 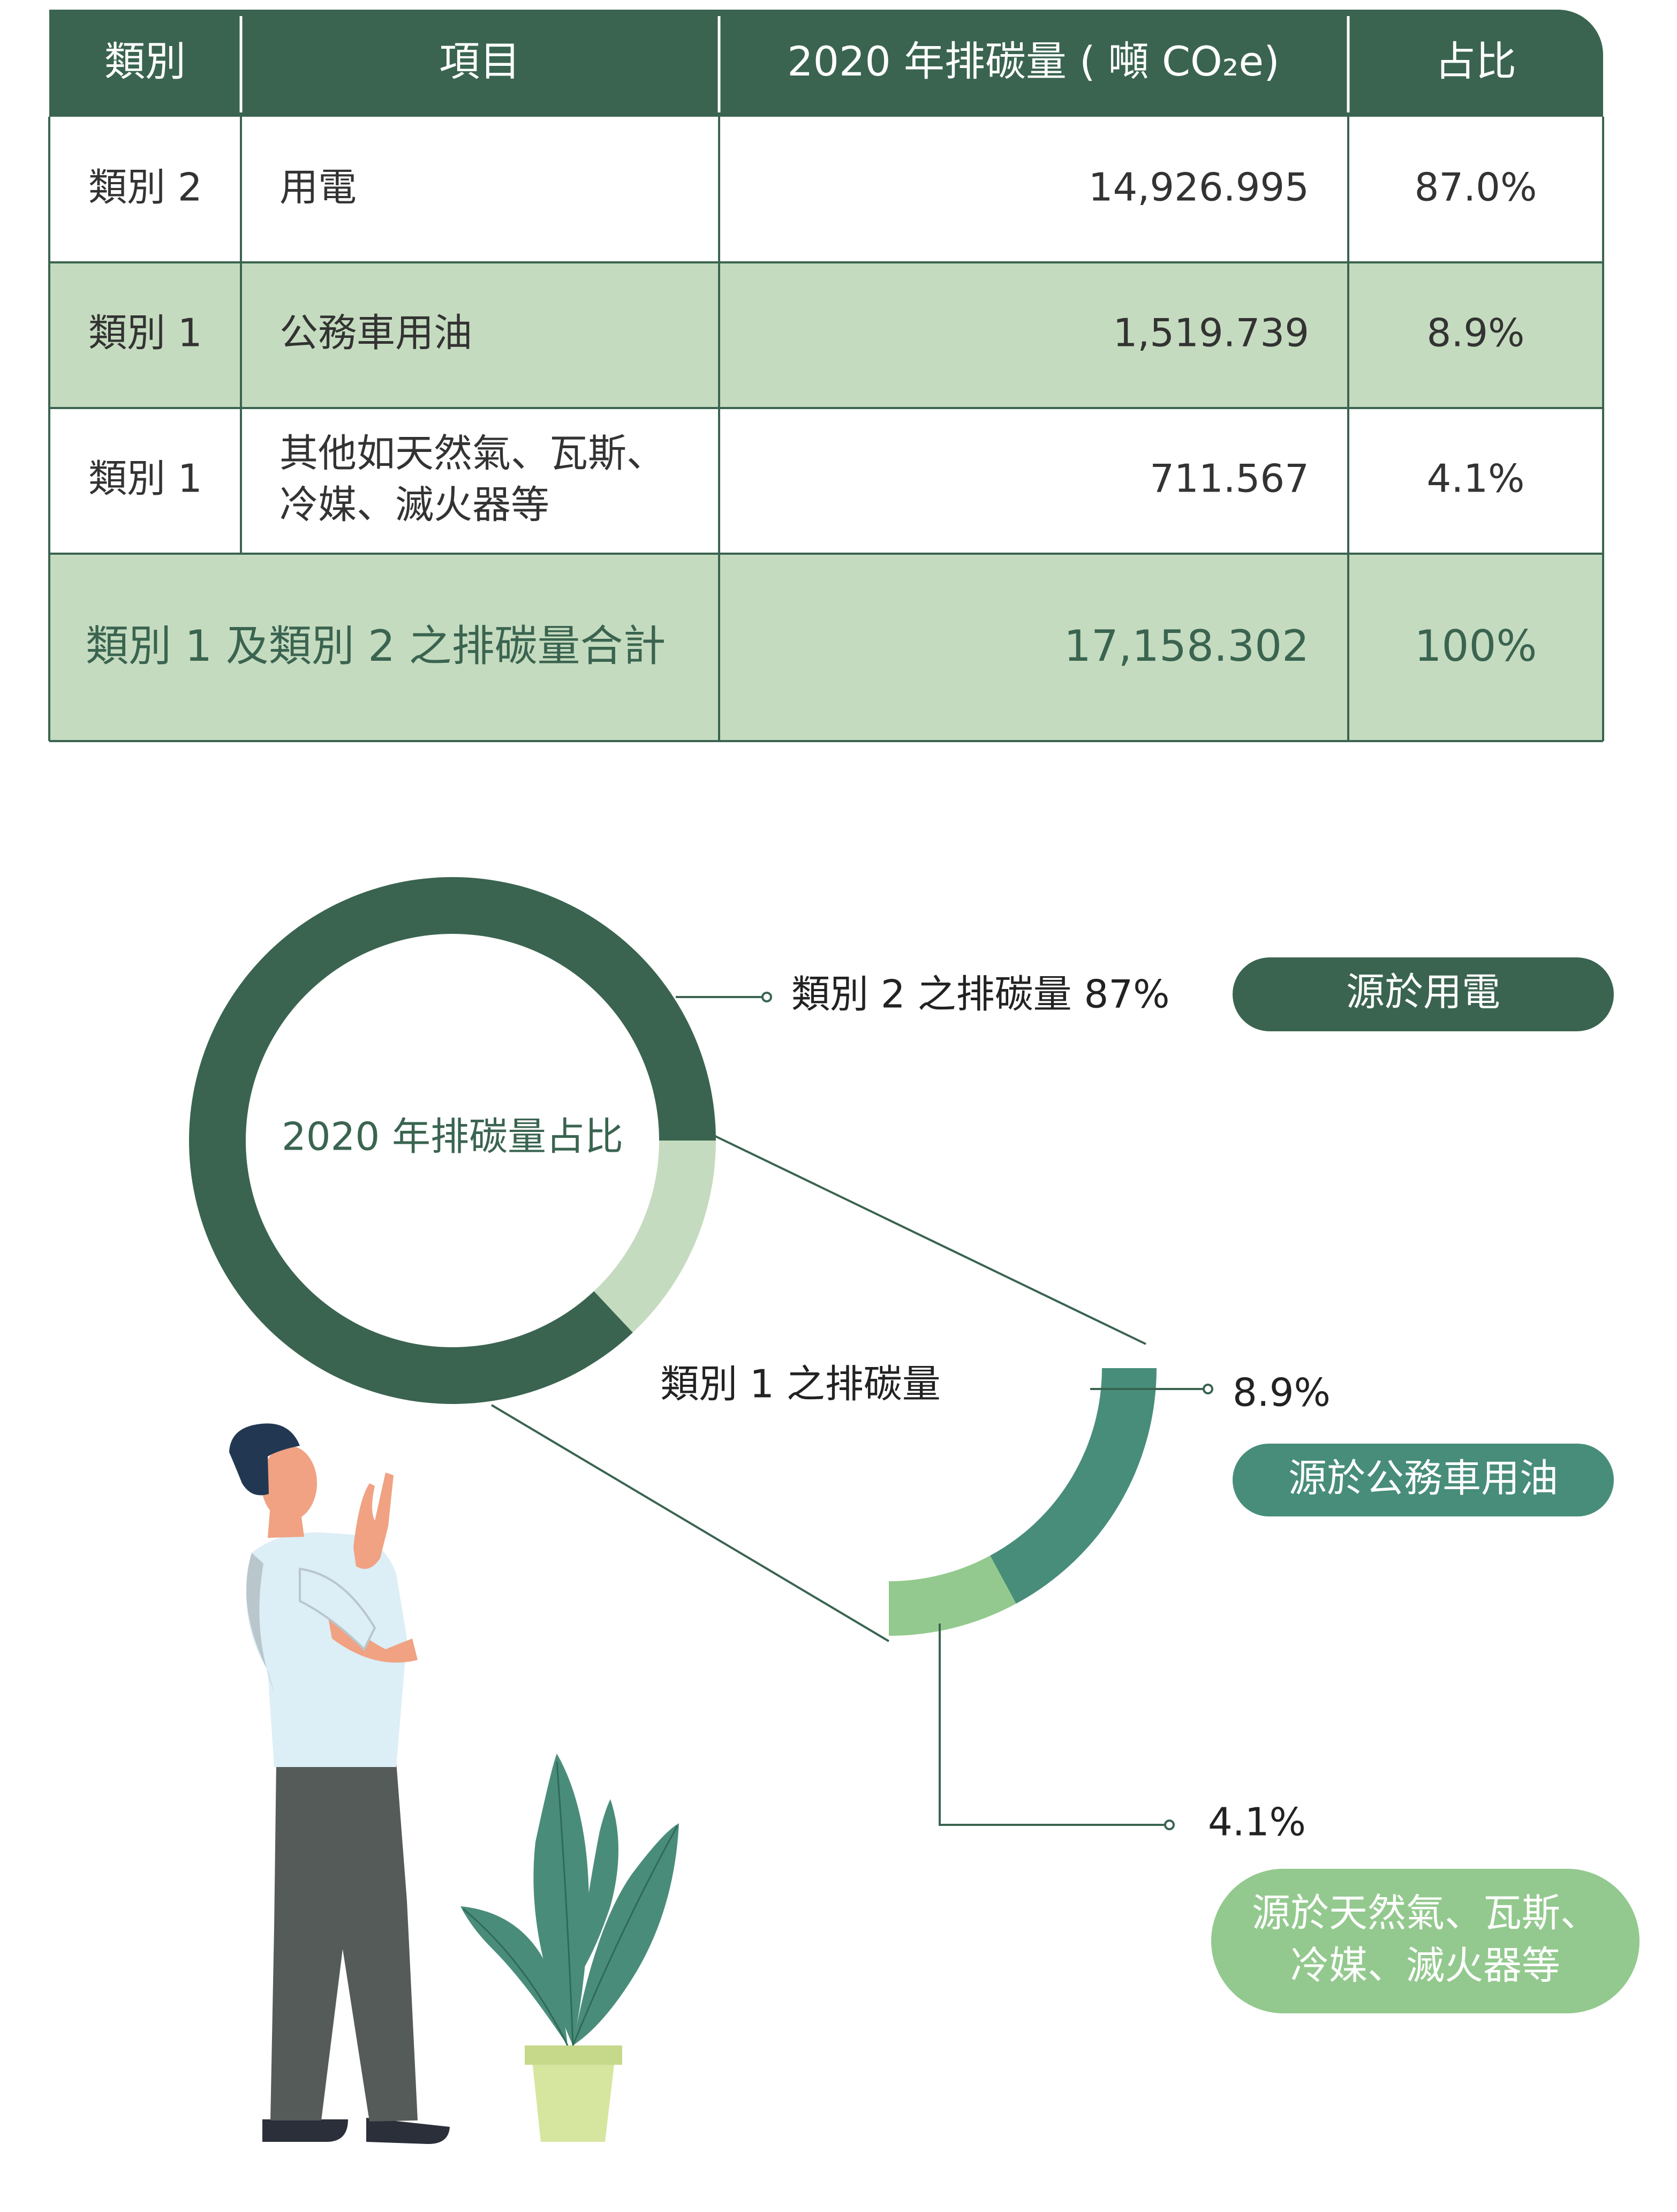 I want to click on row-share: 87.0%, so click(x=1476, y=187).